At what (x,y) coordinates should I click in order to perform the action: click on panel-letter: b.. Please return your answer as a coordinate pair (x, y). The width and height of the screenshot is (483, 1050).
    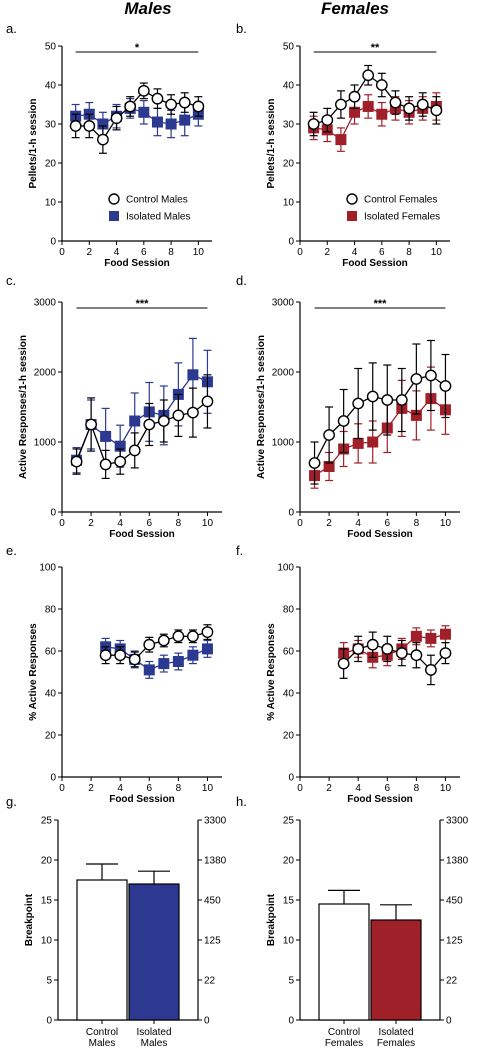
    Looking at the image, I should click on (241, 28).